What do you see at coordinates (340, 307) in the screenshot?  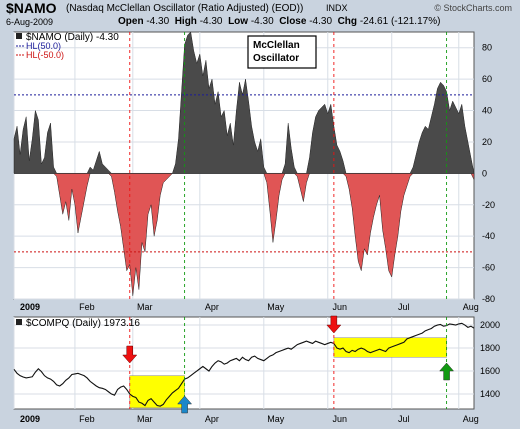 I see `osc-x-tick-label: Jun` at bounding box center [340, 307].